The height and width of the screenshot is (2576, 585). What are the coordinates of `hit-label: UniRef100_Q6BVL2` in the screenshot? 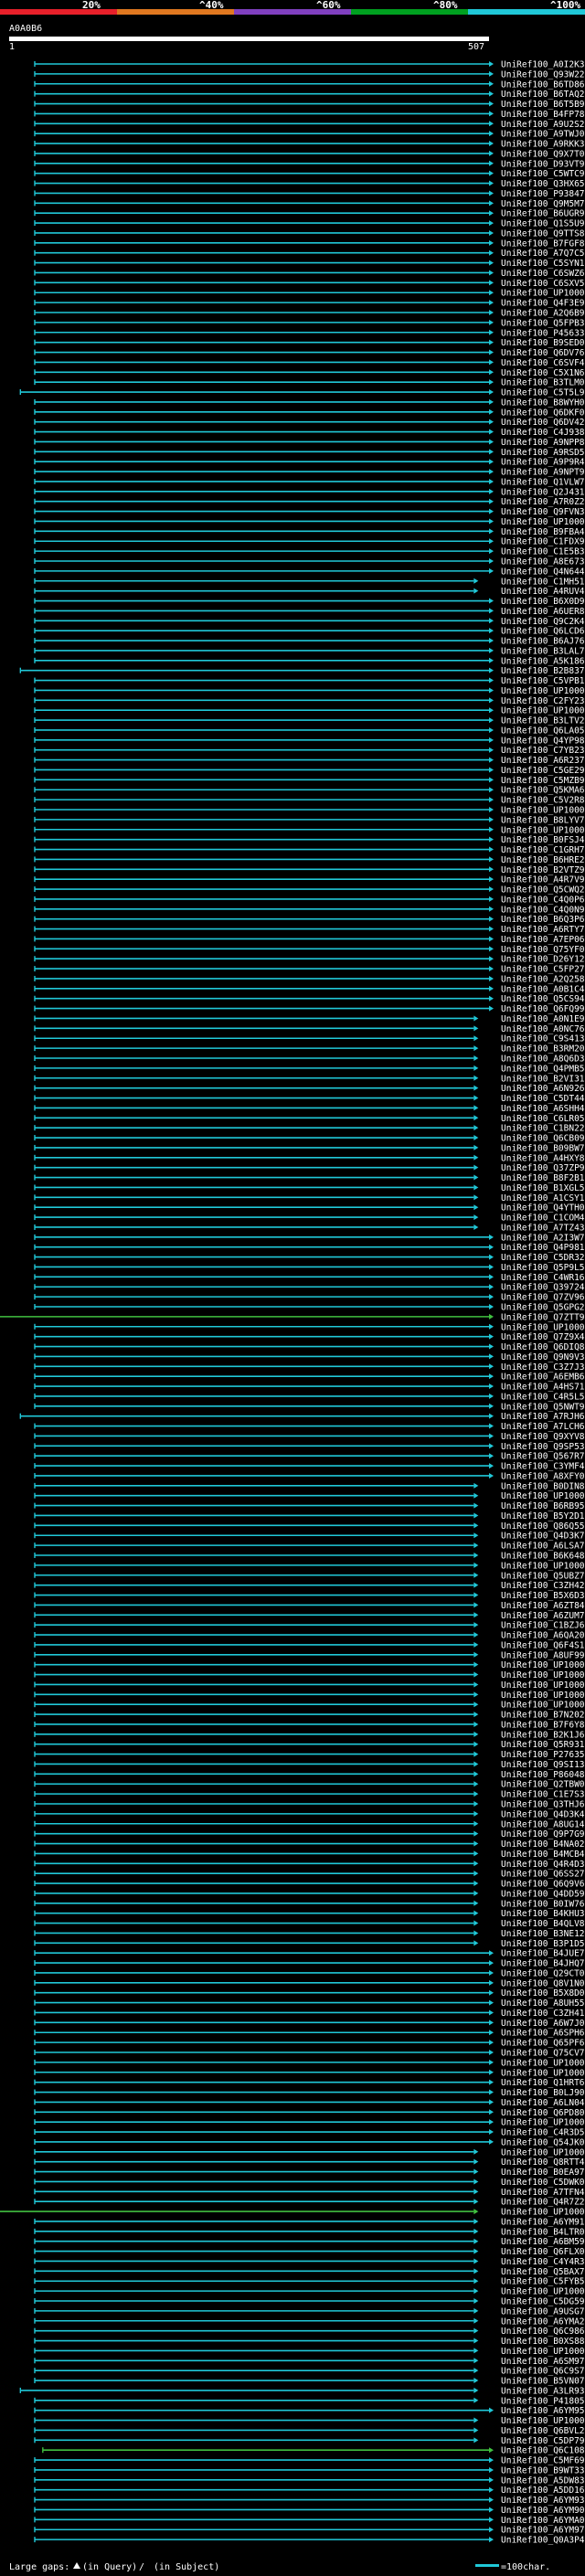 It's located at (543, 2431).